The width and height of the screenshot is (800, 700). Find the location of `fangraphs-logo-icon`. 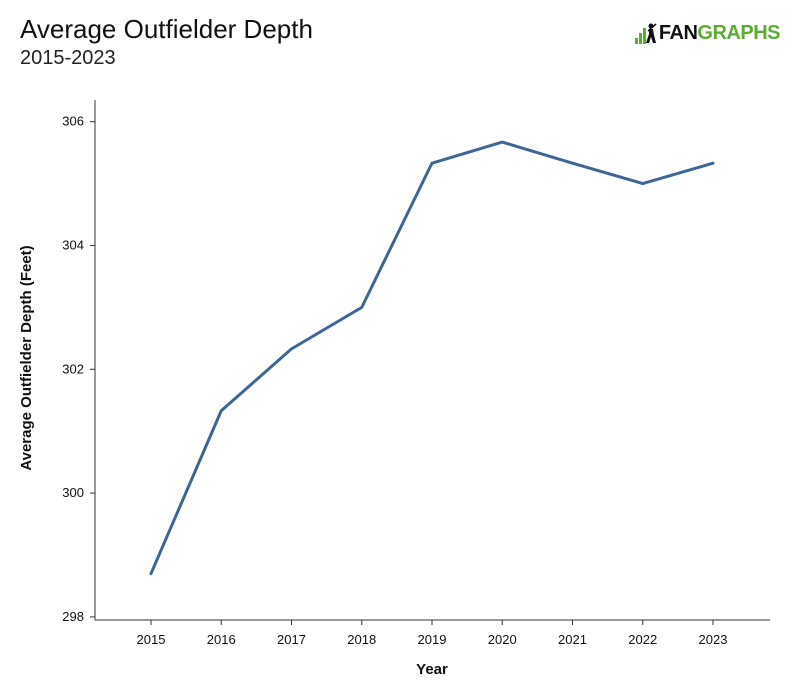

fangraphs-logo-icon is located at coordinates (645, 33).